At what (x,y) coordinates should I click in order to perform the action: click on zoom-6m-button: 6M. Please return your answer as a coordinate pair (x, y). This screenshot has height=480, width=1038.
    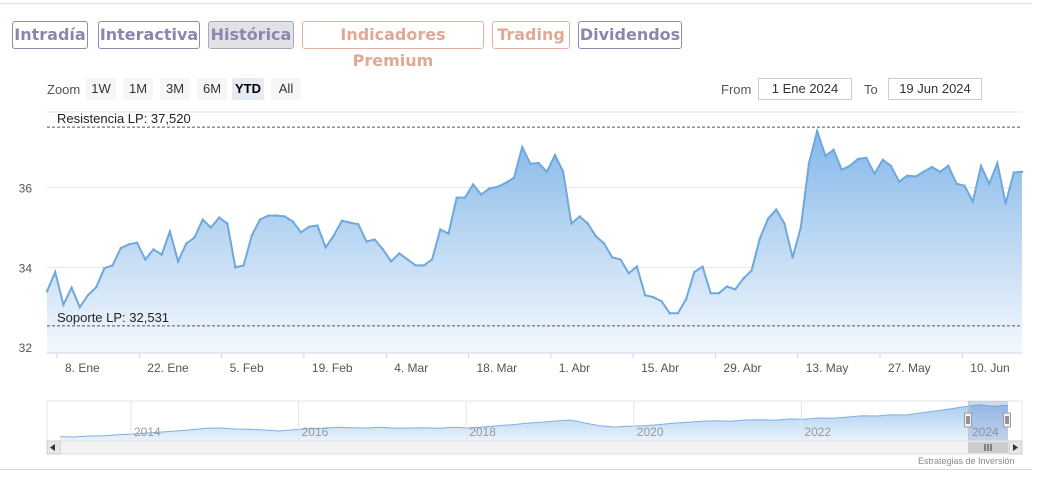
    Looking at the image, I should click on (212, 89).